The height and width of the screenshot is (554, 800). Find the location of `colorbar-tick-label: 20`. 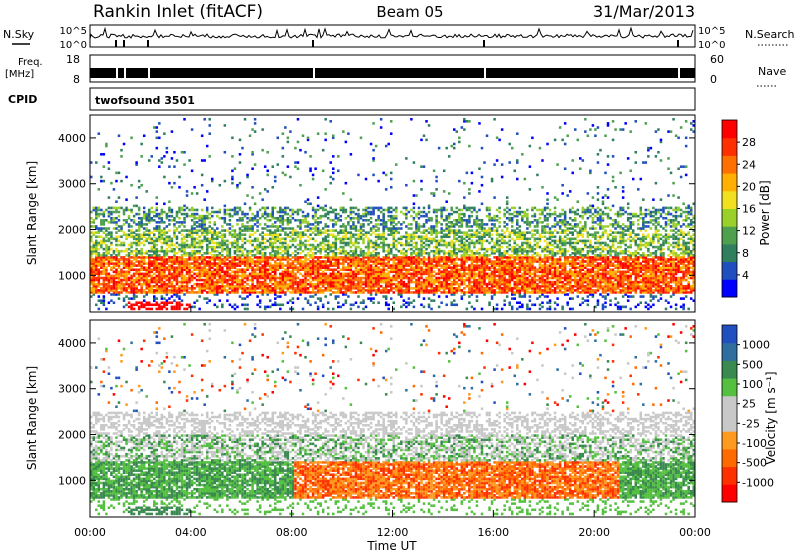

colorbar-tick-label: 20 is located at coordinates (749, 186).